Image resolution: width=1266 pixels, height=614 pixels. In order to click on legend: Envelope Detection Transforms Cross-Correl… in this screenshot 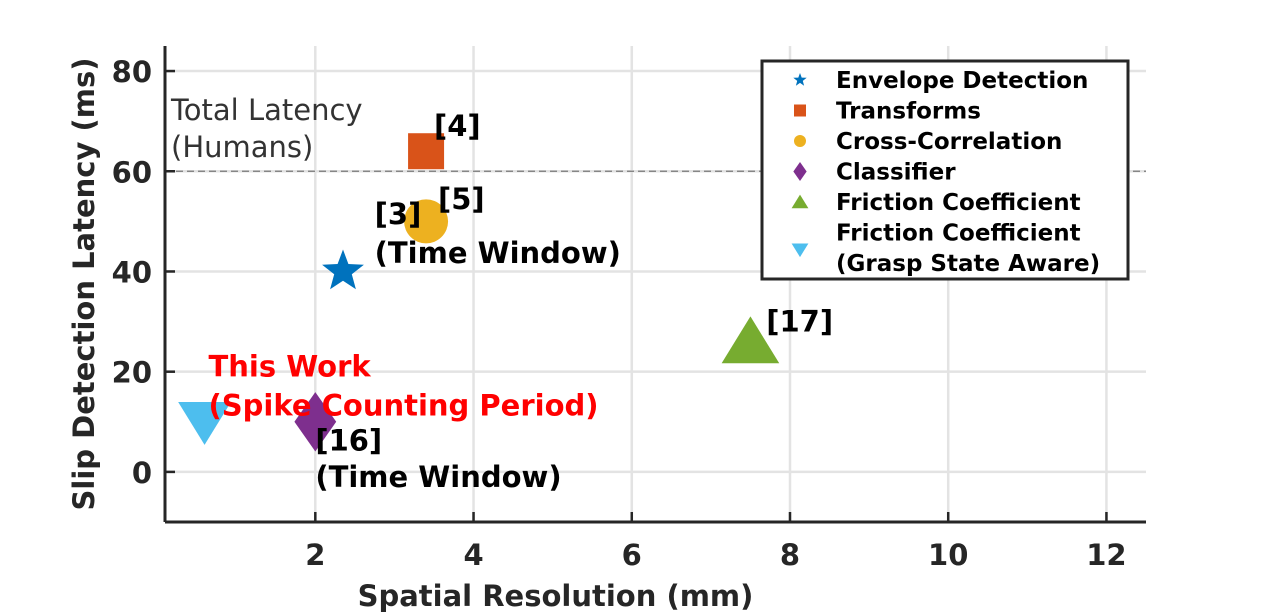, I will do `click(945, 170)`.